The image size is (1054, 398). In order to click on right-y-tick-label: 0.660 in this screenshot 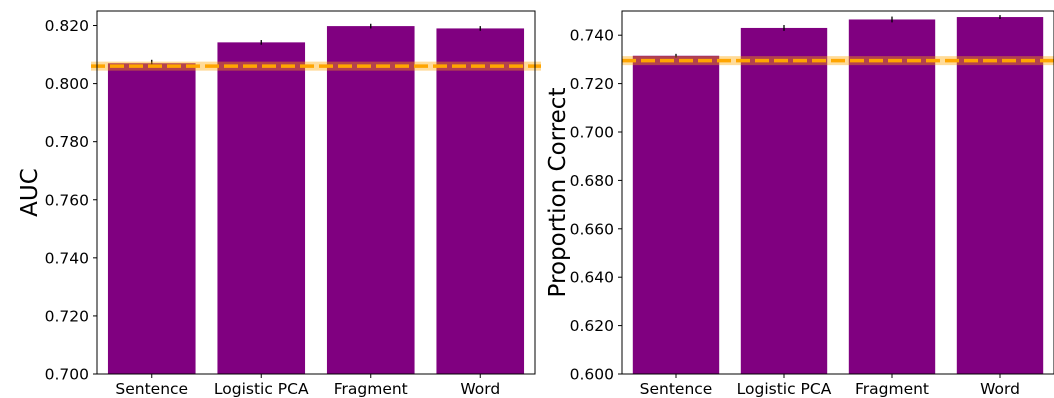, I will do `click(592, 229)`.